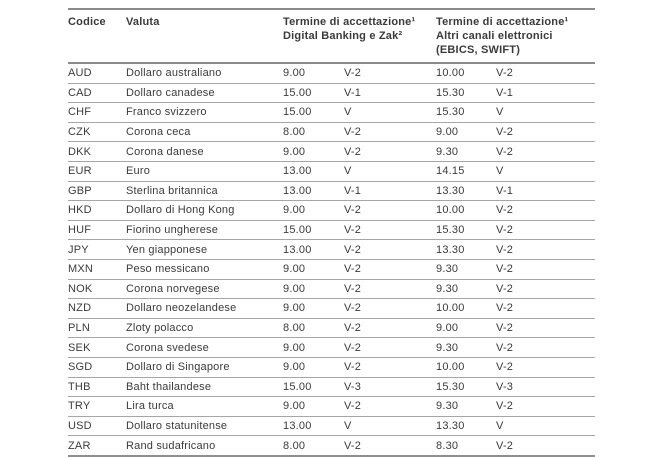 The image size is (670, 458). I want to click on cell-code: JPY, so click(78, 249).